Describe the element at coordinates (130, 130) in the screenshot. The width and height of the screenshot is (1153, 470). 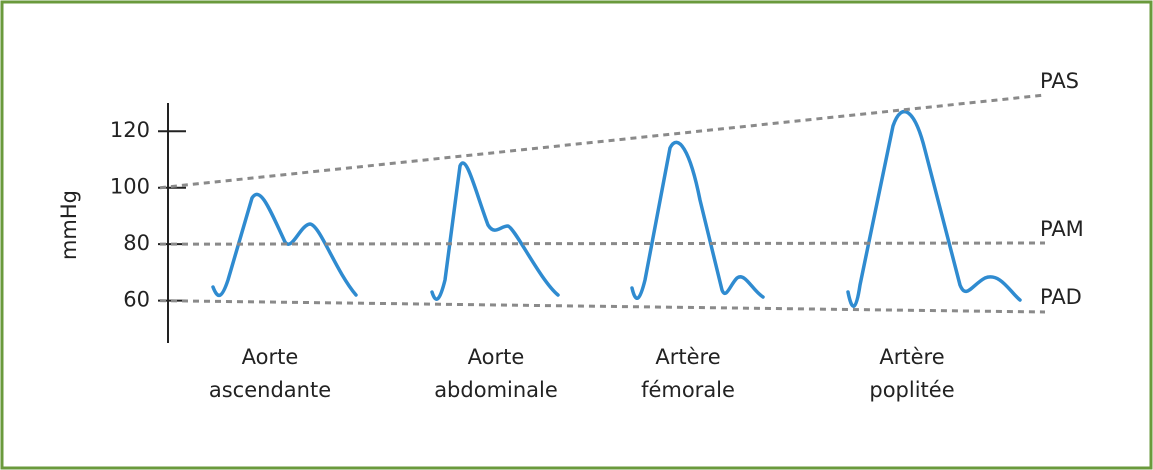
I see `y-tick-label: 120` at that location.